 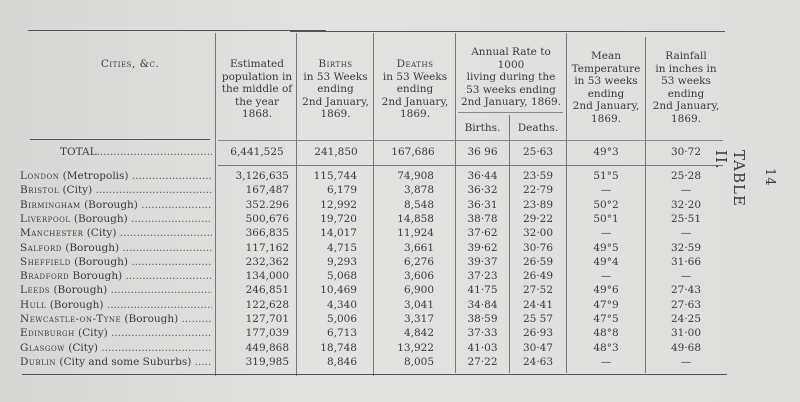 I want to click on total-temperature: 49°3, so click(x=606, y=152).